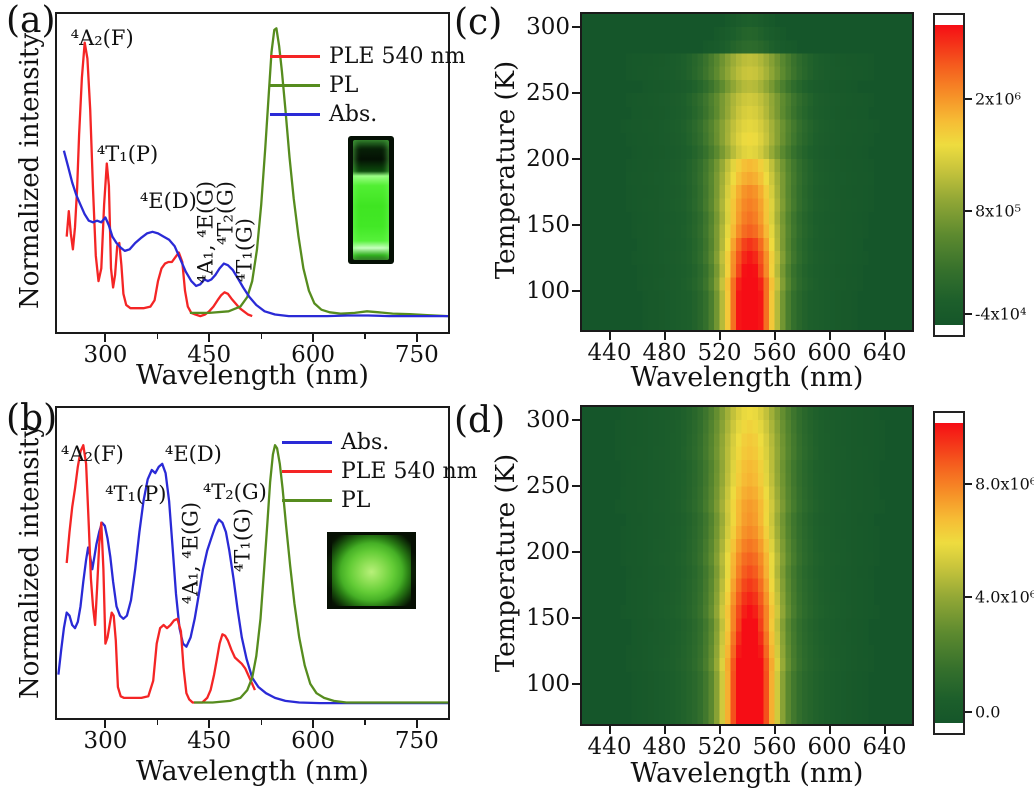 The height and width of the screenshot is (797, 1034). I want to click on colorbar-cap-top, so click(949, 418).